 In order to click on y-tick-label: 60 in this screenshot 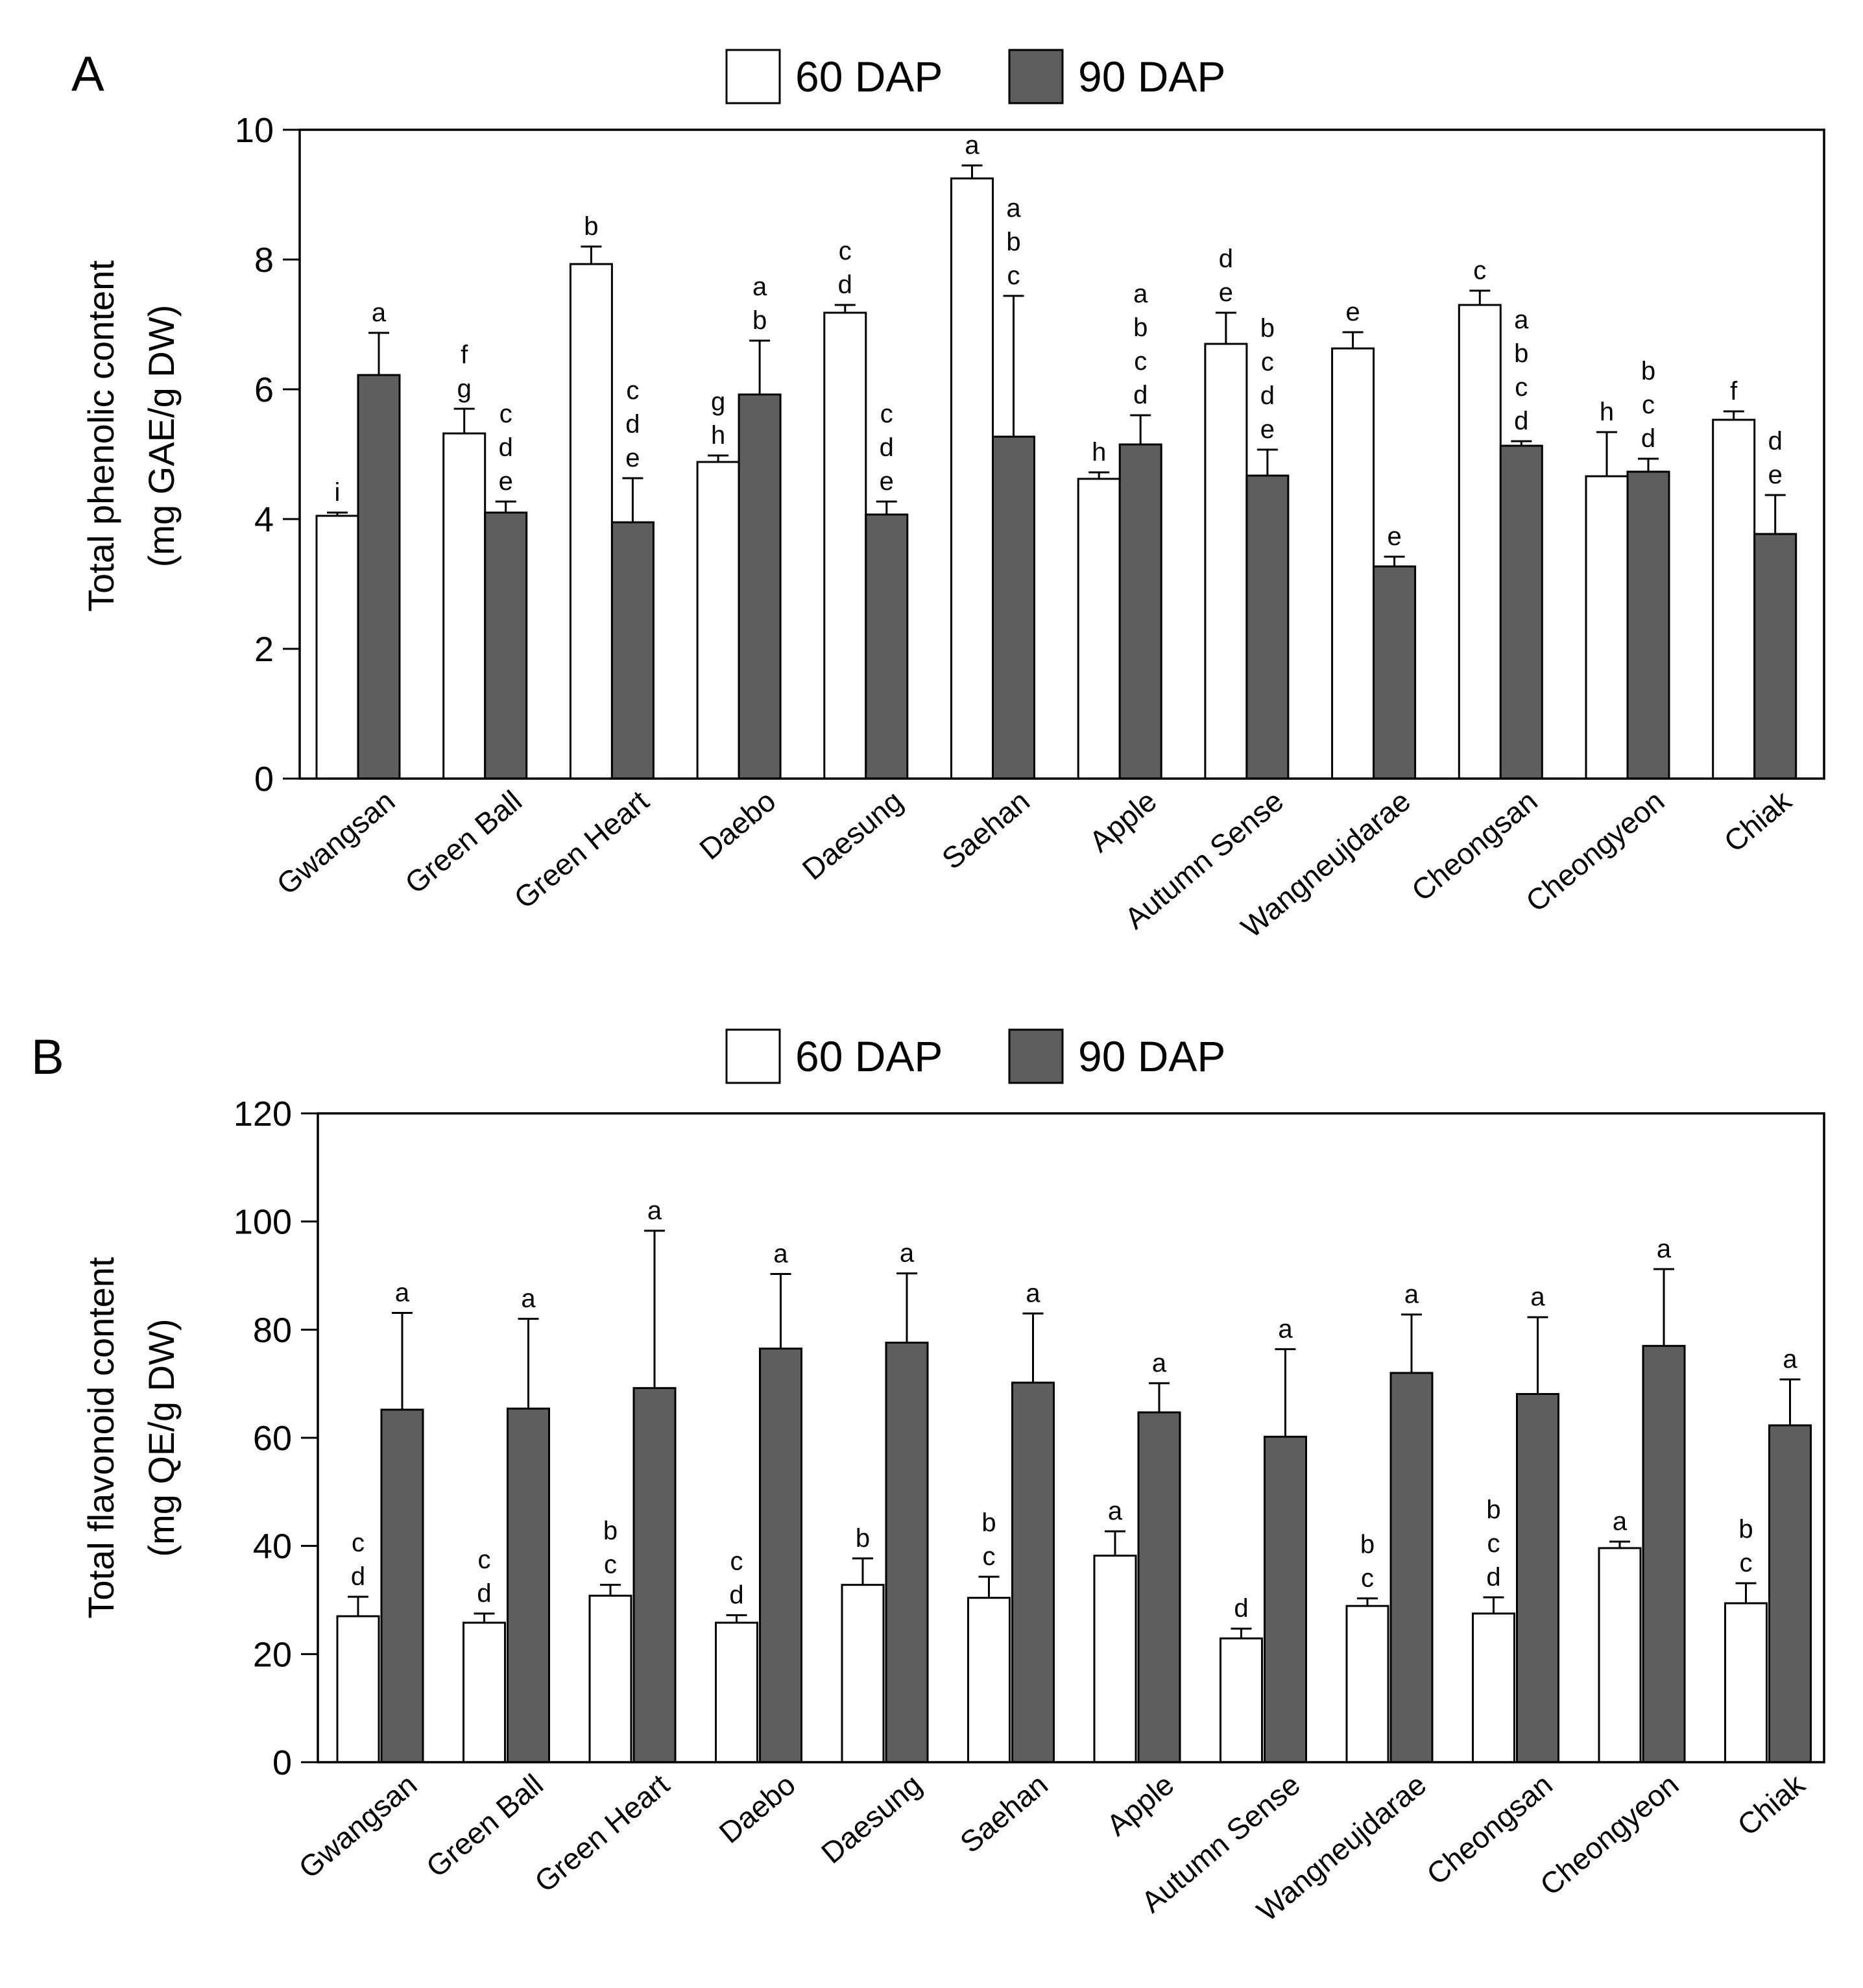, I will do `click(272, 1438)`.